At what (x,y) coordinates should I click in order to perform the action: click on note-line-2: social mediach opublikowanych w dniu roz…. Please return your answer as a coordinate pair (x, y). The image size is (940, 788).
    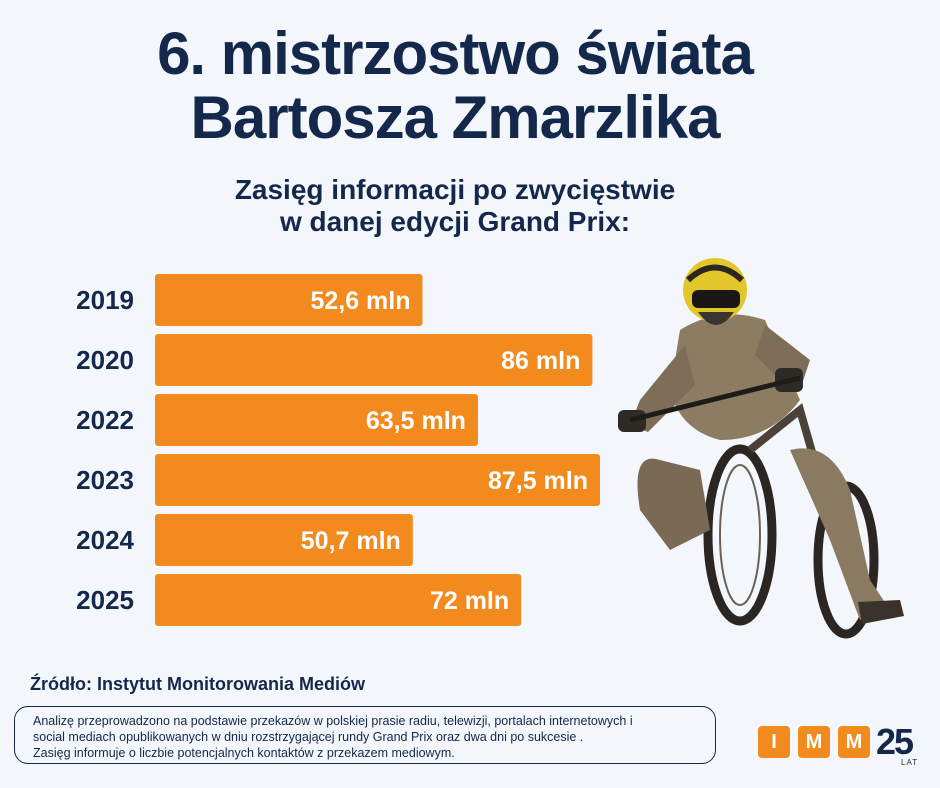
    Looking at the image, I should click on (308, 737).